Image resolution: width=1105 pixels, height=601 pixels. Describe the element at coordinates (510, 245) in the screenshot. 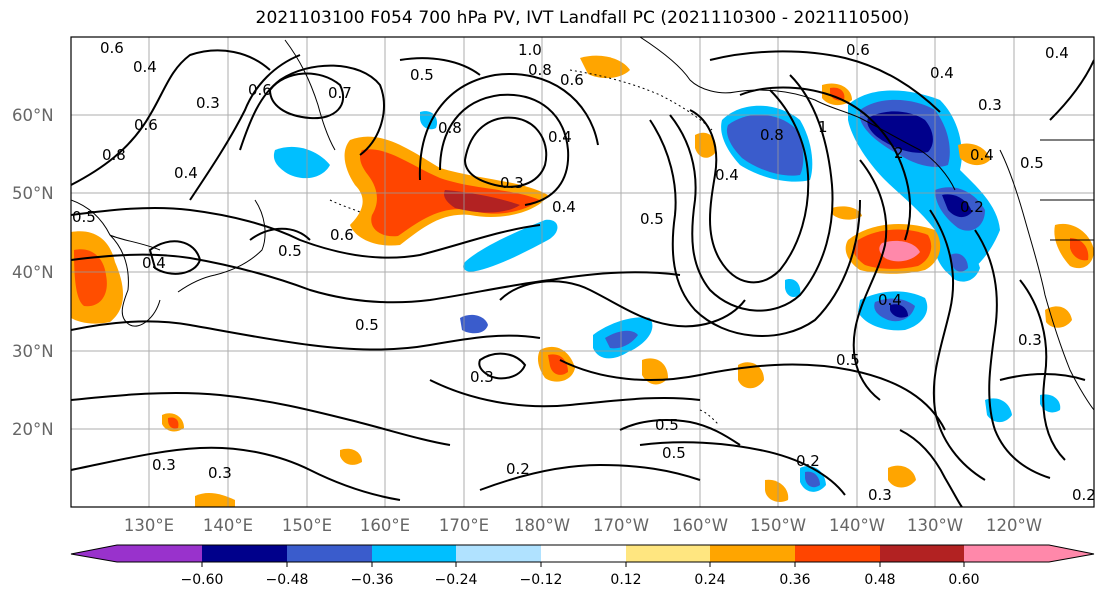

I see `shade-nwpac-blue2` at that location.